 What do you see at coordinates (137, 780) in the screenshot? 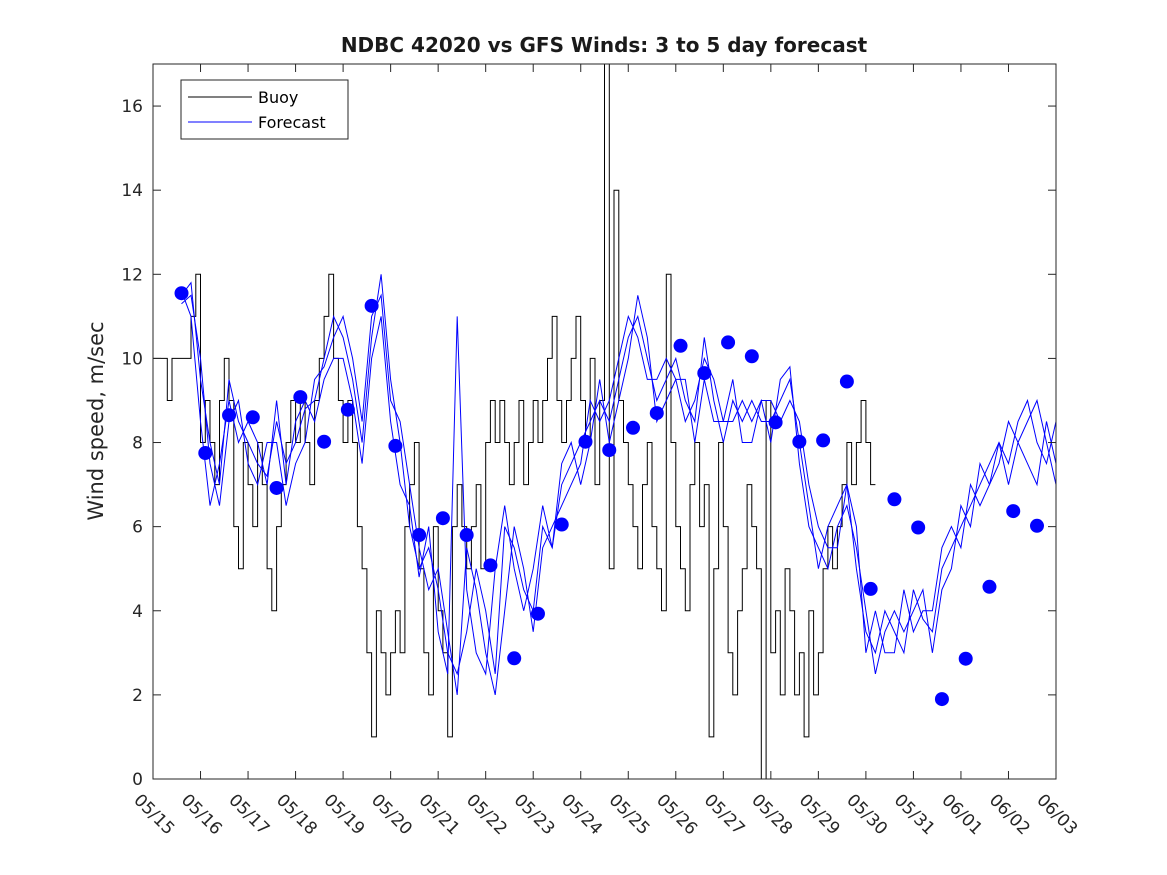
I see `y-tick-label: 0` at bounding box center [137, 780].